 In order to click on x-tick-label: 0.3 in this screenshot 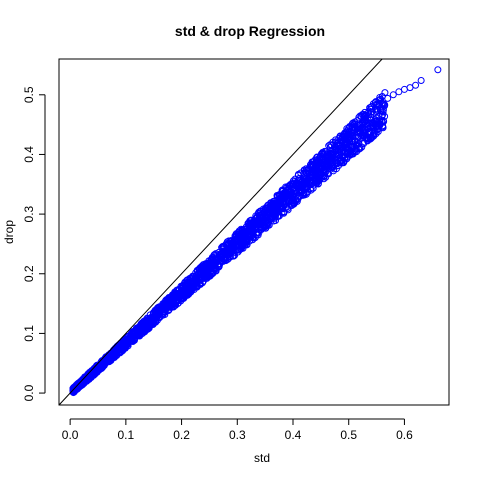, I will do `click(237, 435)`.